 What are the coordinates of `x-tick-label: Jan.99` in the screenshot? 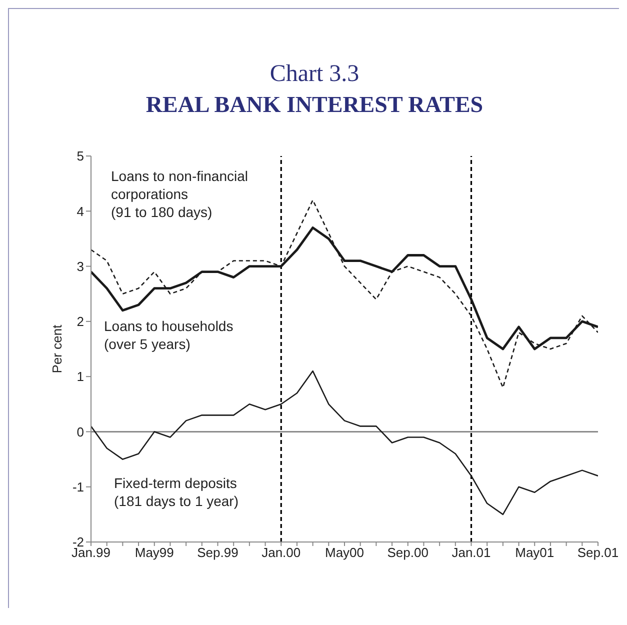 It's located at (91, 552).